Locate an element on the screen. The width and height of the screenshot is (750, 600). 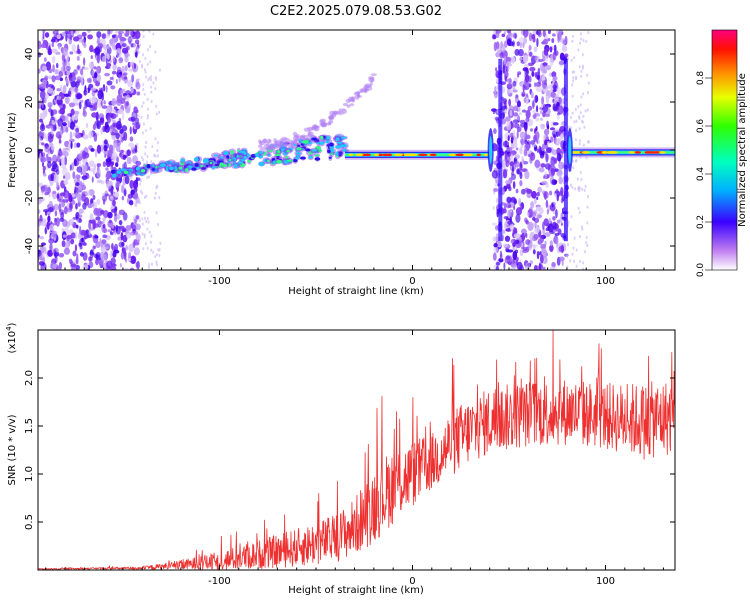
colorbar-gradient is located at coordinates (724, 150).